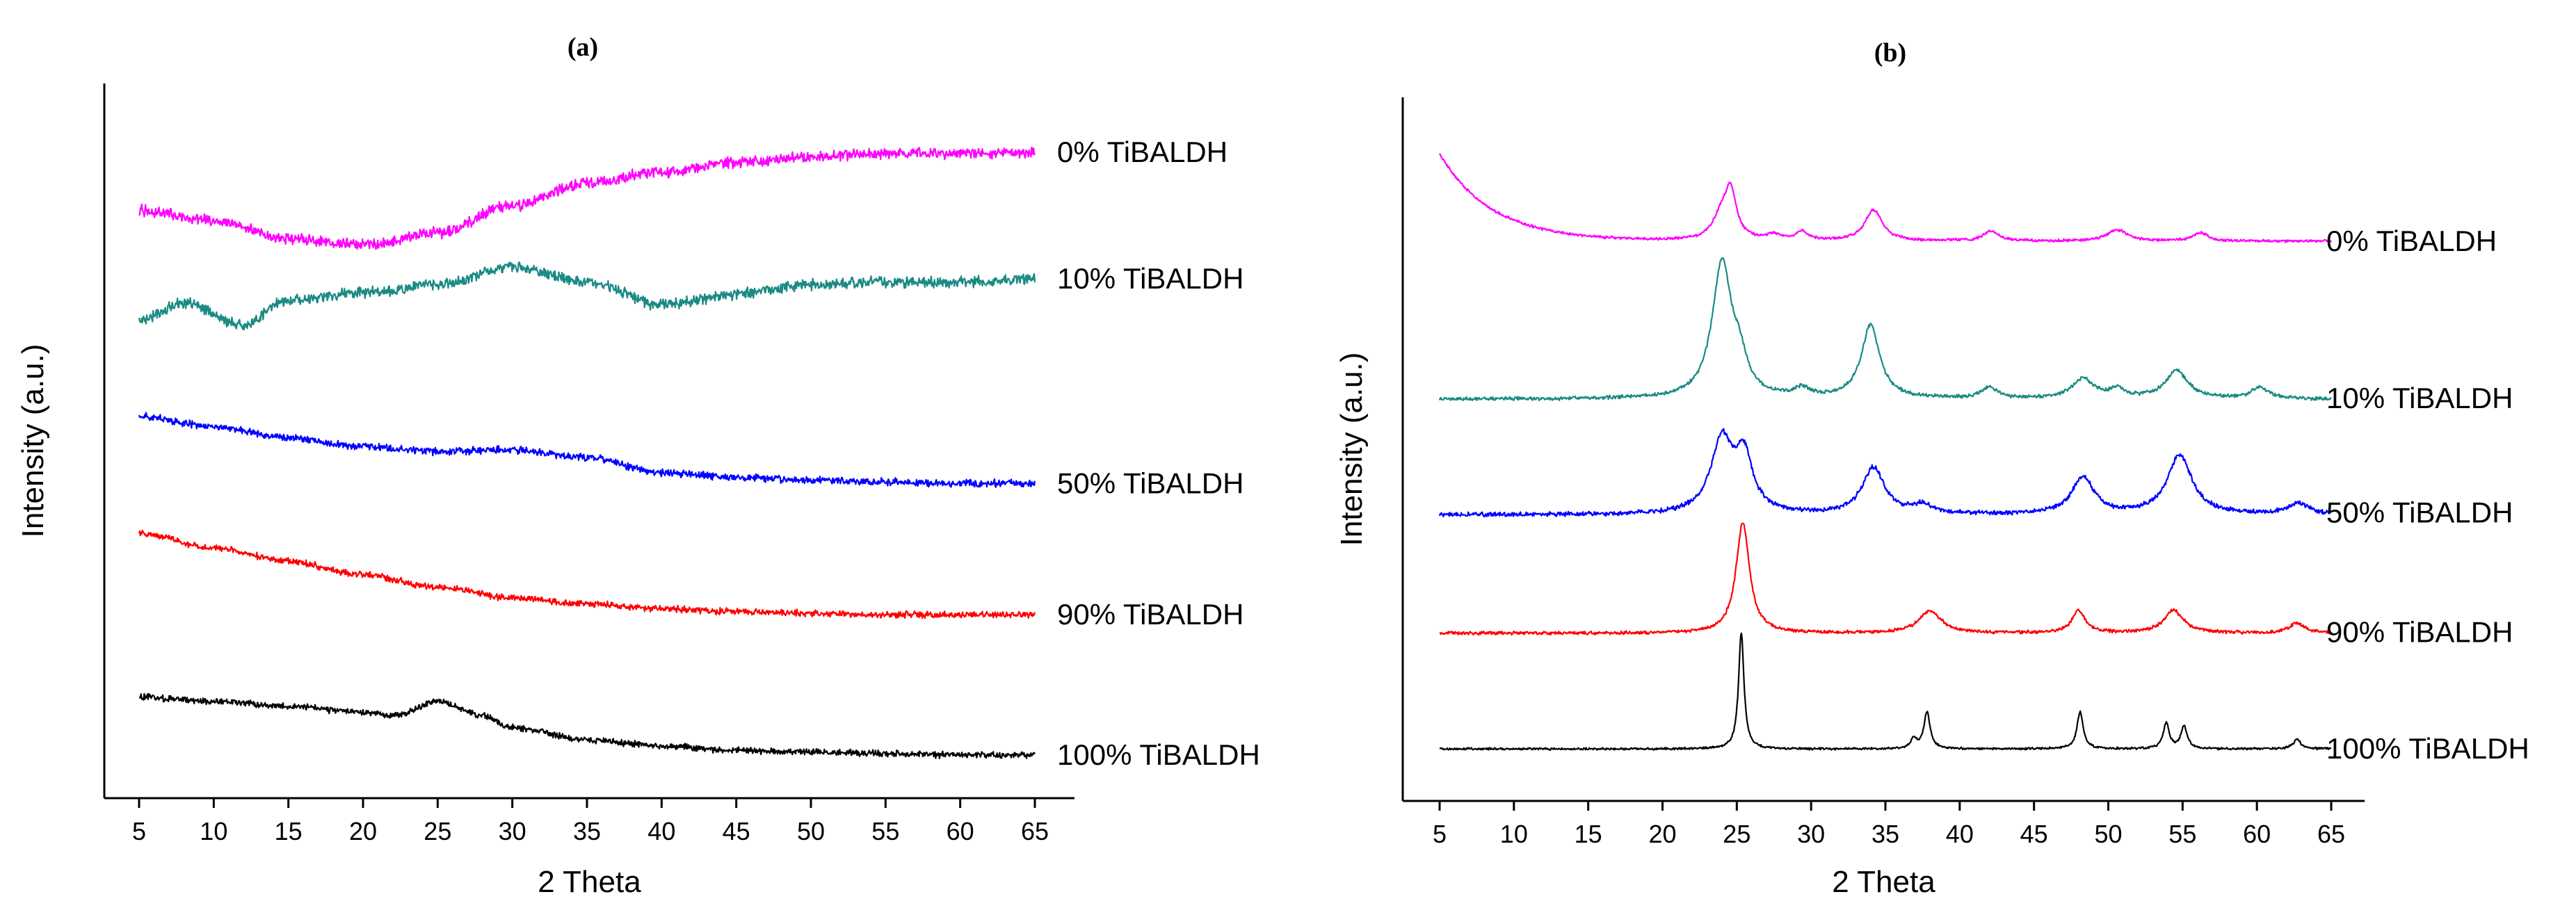 Image resolution: width=2576 pixels, height=924 pixels. I want to click on panel-a-x-tick-label: 20, so click(363, 831).